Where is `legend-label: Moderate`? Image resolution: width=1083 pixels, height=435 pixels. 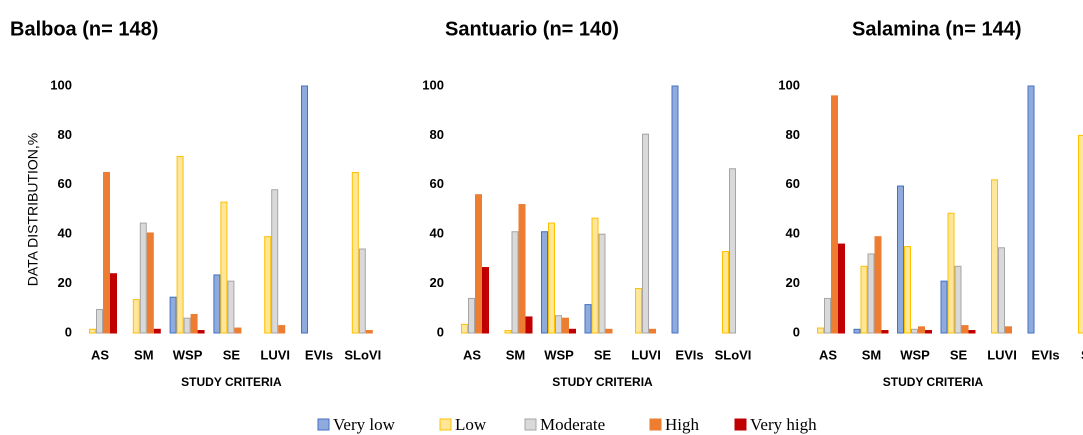
legend-label: Moderate is located at coordinates (572, 424).